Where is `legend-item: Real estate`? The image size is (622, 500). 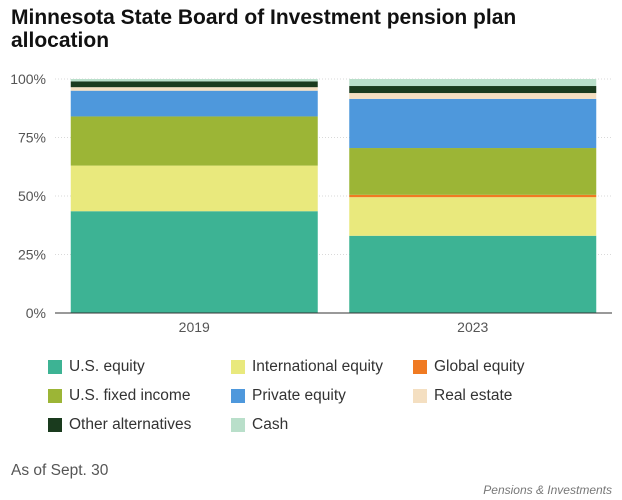 legend-item: Real estate is located at coordinates (462, 396).